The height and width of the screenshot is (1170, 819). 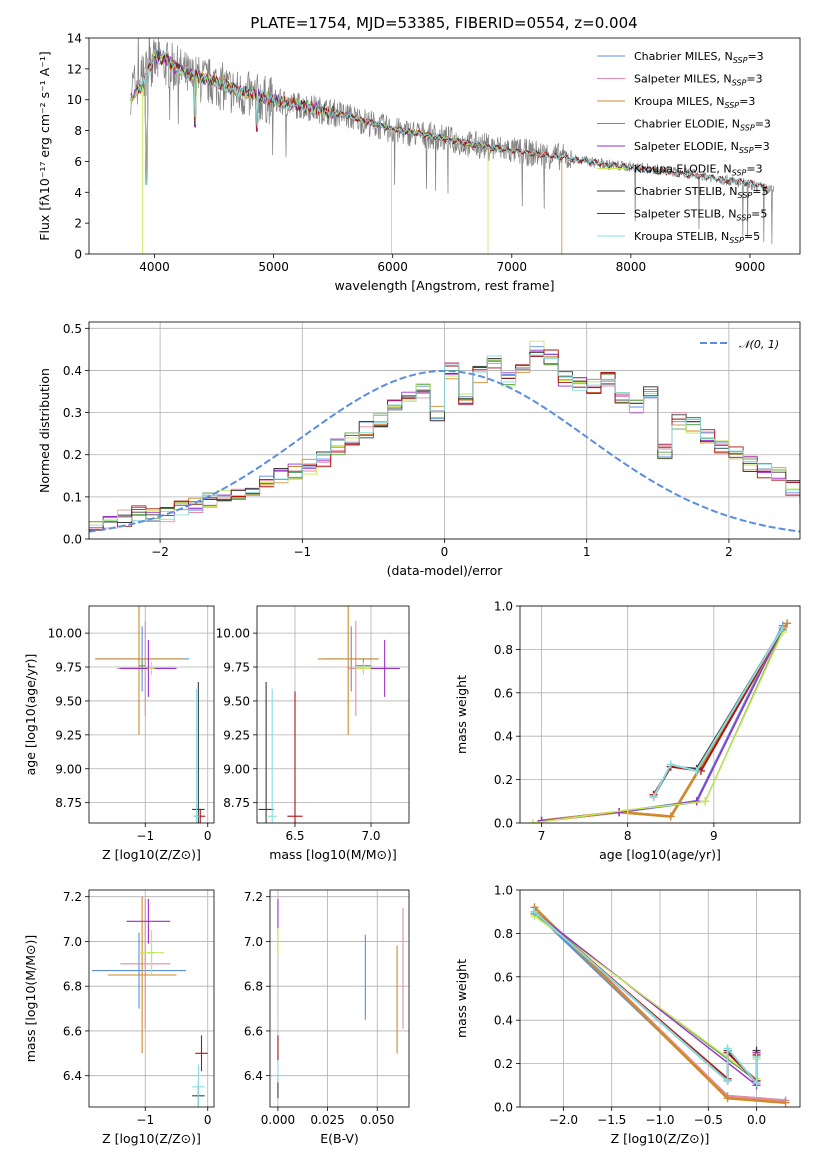 What do you see at coordinates (78, 162) in the screenshot?
I see `y-tick-label: 6` at bounding box center [78, 162].